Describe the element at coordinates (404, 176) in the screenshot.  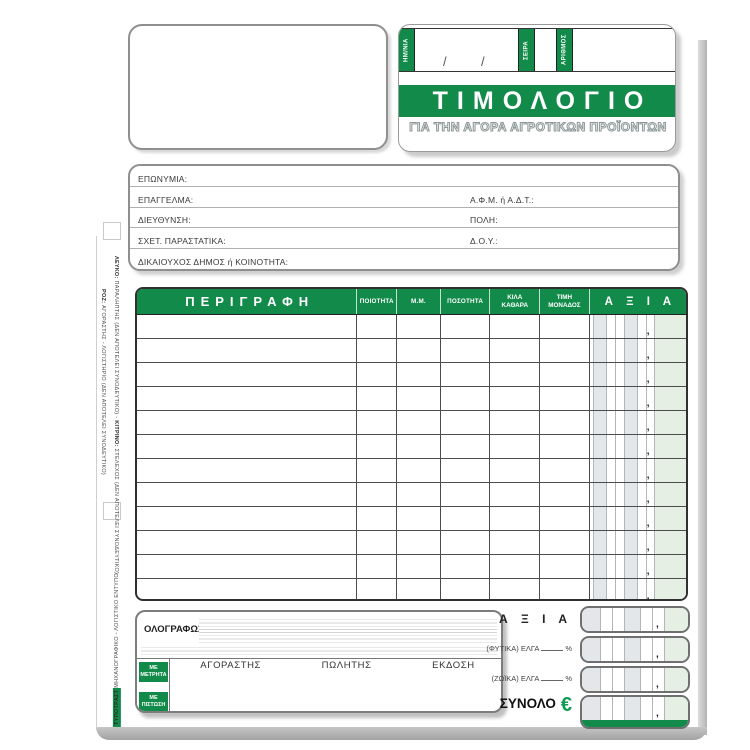
I see `info-row: ΕΠΩΝΥΜΙΑ:` at that location.